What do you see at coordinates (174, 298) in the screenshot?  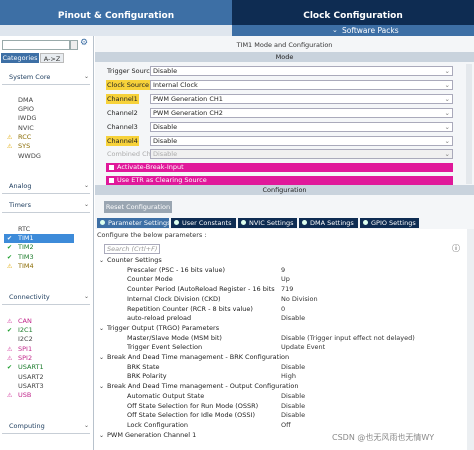 I see `param-name: Internal Clock Division (CKD)` at bounding box center [174, 298].